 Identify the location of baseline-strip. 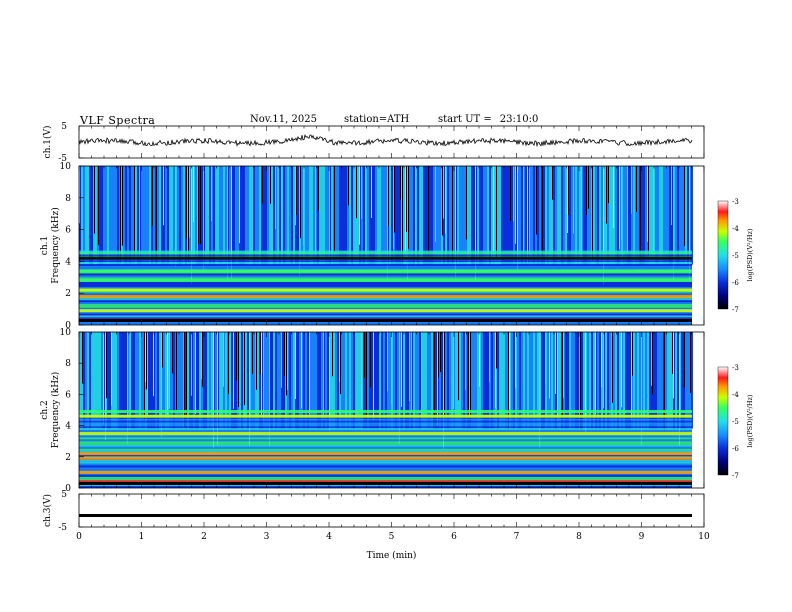
(385, 483).